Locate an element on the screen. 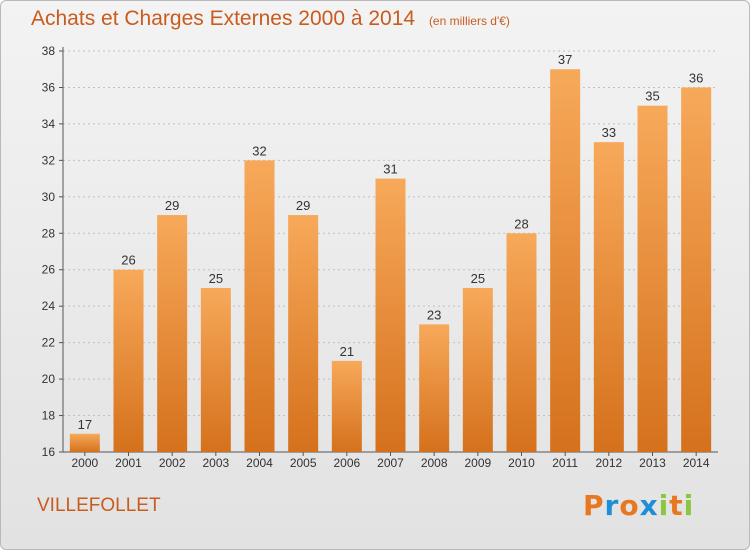 Image resolution: width=750 pixels, height=550 pixels. x-tick-label: 2014 is located at coordinates (696, 463).